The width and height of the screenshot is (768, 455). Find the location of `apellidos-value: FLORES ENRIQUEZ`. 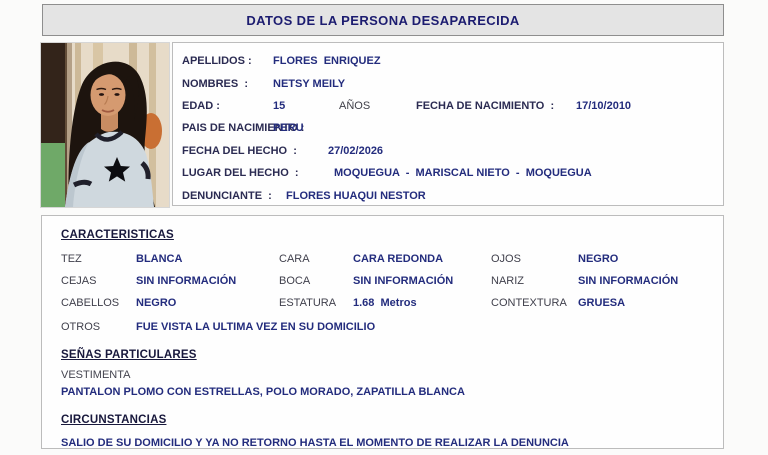

apellidos-value: FLORES ENRIQUEZ is located at coordinates (327, 61).